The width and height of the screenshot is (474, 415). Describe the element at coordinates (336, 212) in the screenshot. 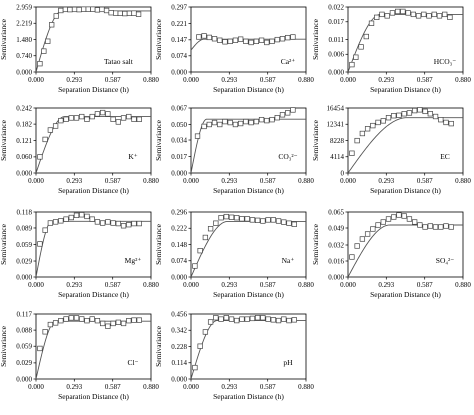

I see `y-tick-label: 0.065` at that location.